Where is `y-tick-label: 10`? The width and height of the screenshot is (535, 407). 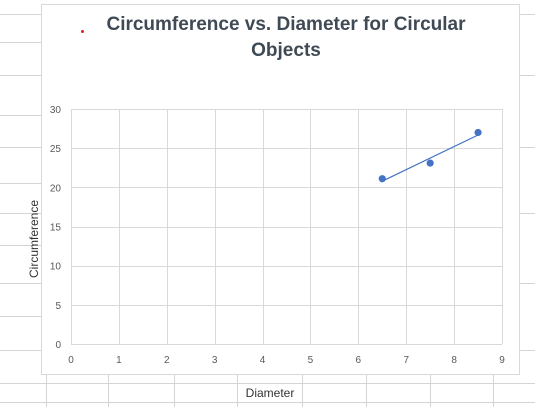 y-tick-label: 10 is located at coordinates (56, 267).